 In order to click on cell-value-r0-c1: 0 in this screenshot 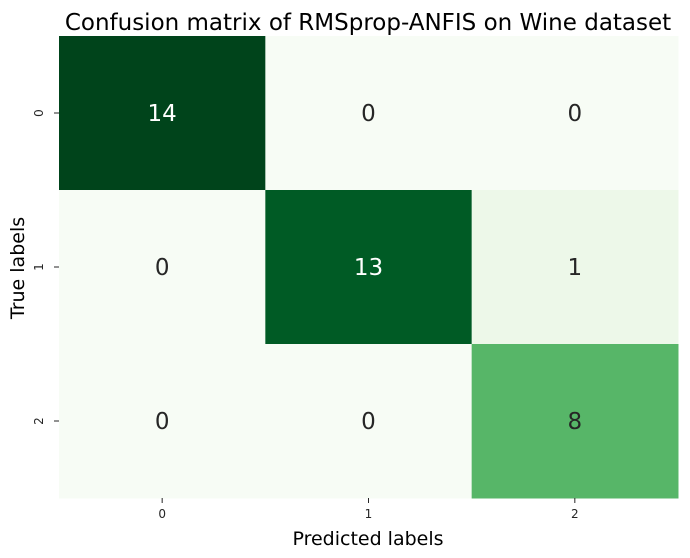, I will do `click(368, 114)`.